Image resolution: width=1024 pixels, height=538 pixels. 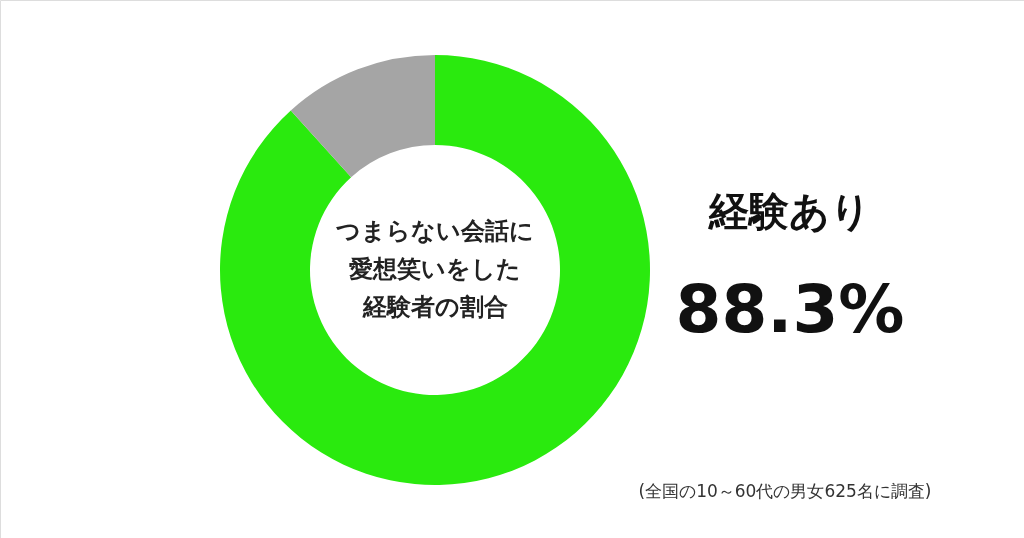 I want to click on donut-slice, so click(x=362, y=116).